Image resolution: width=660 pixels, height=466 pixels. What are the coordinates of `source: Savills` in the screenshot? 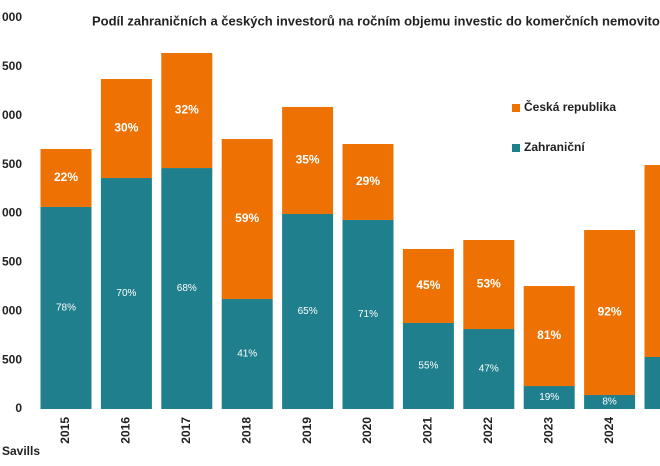 It's located at (21, 451).